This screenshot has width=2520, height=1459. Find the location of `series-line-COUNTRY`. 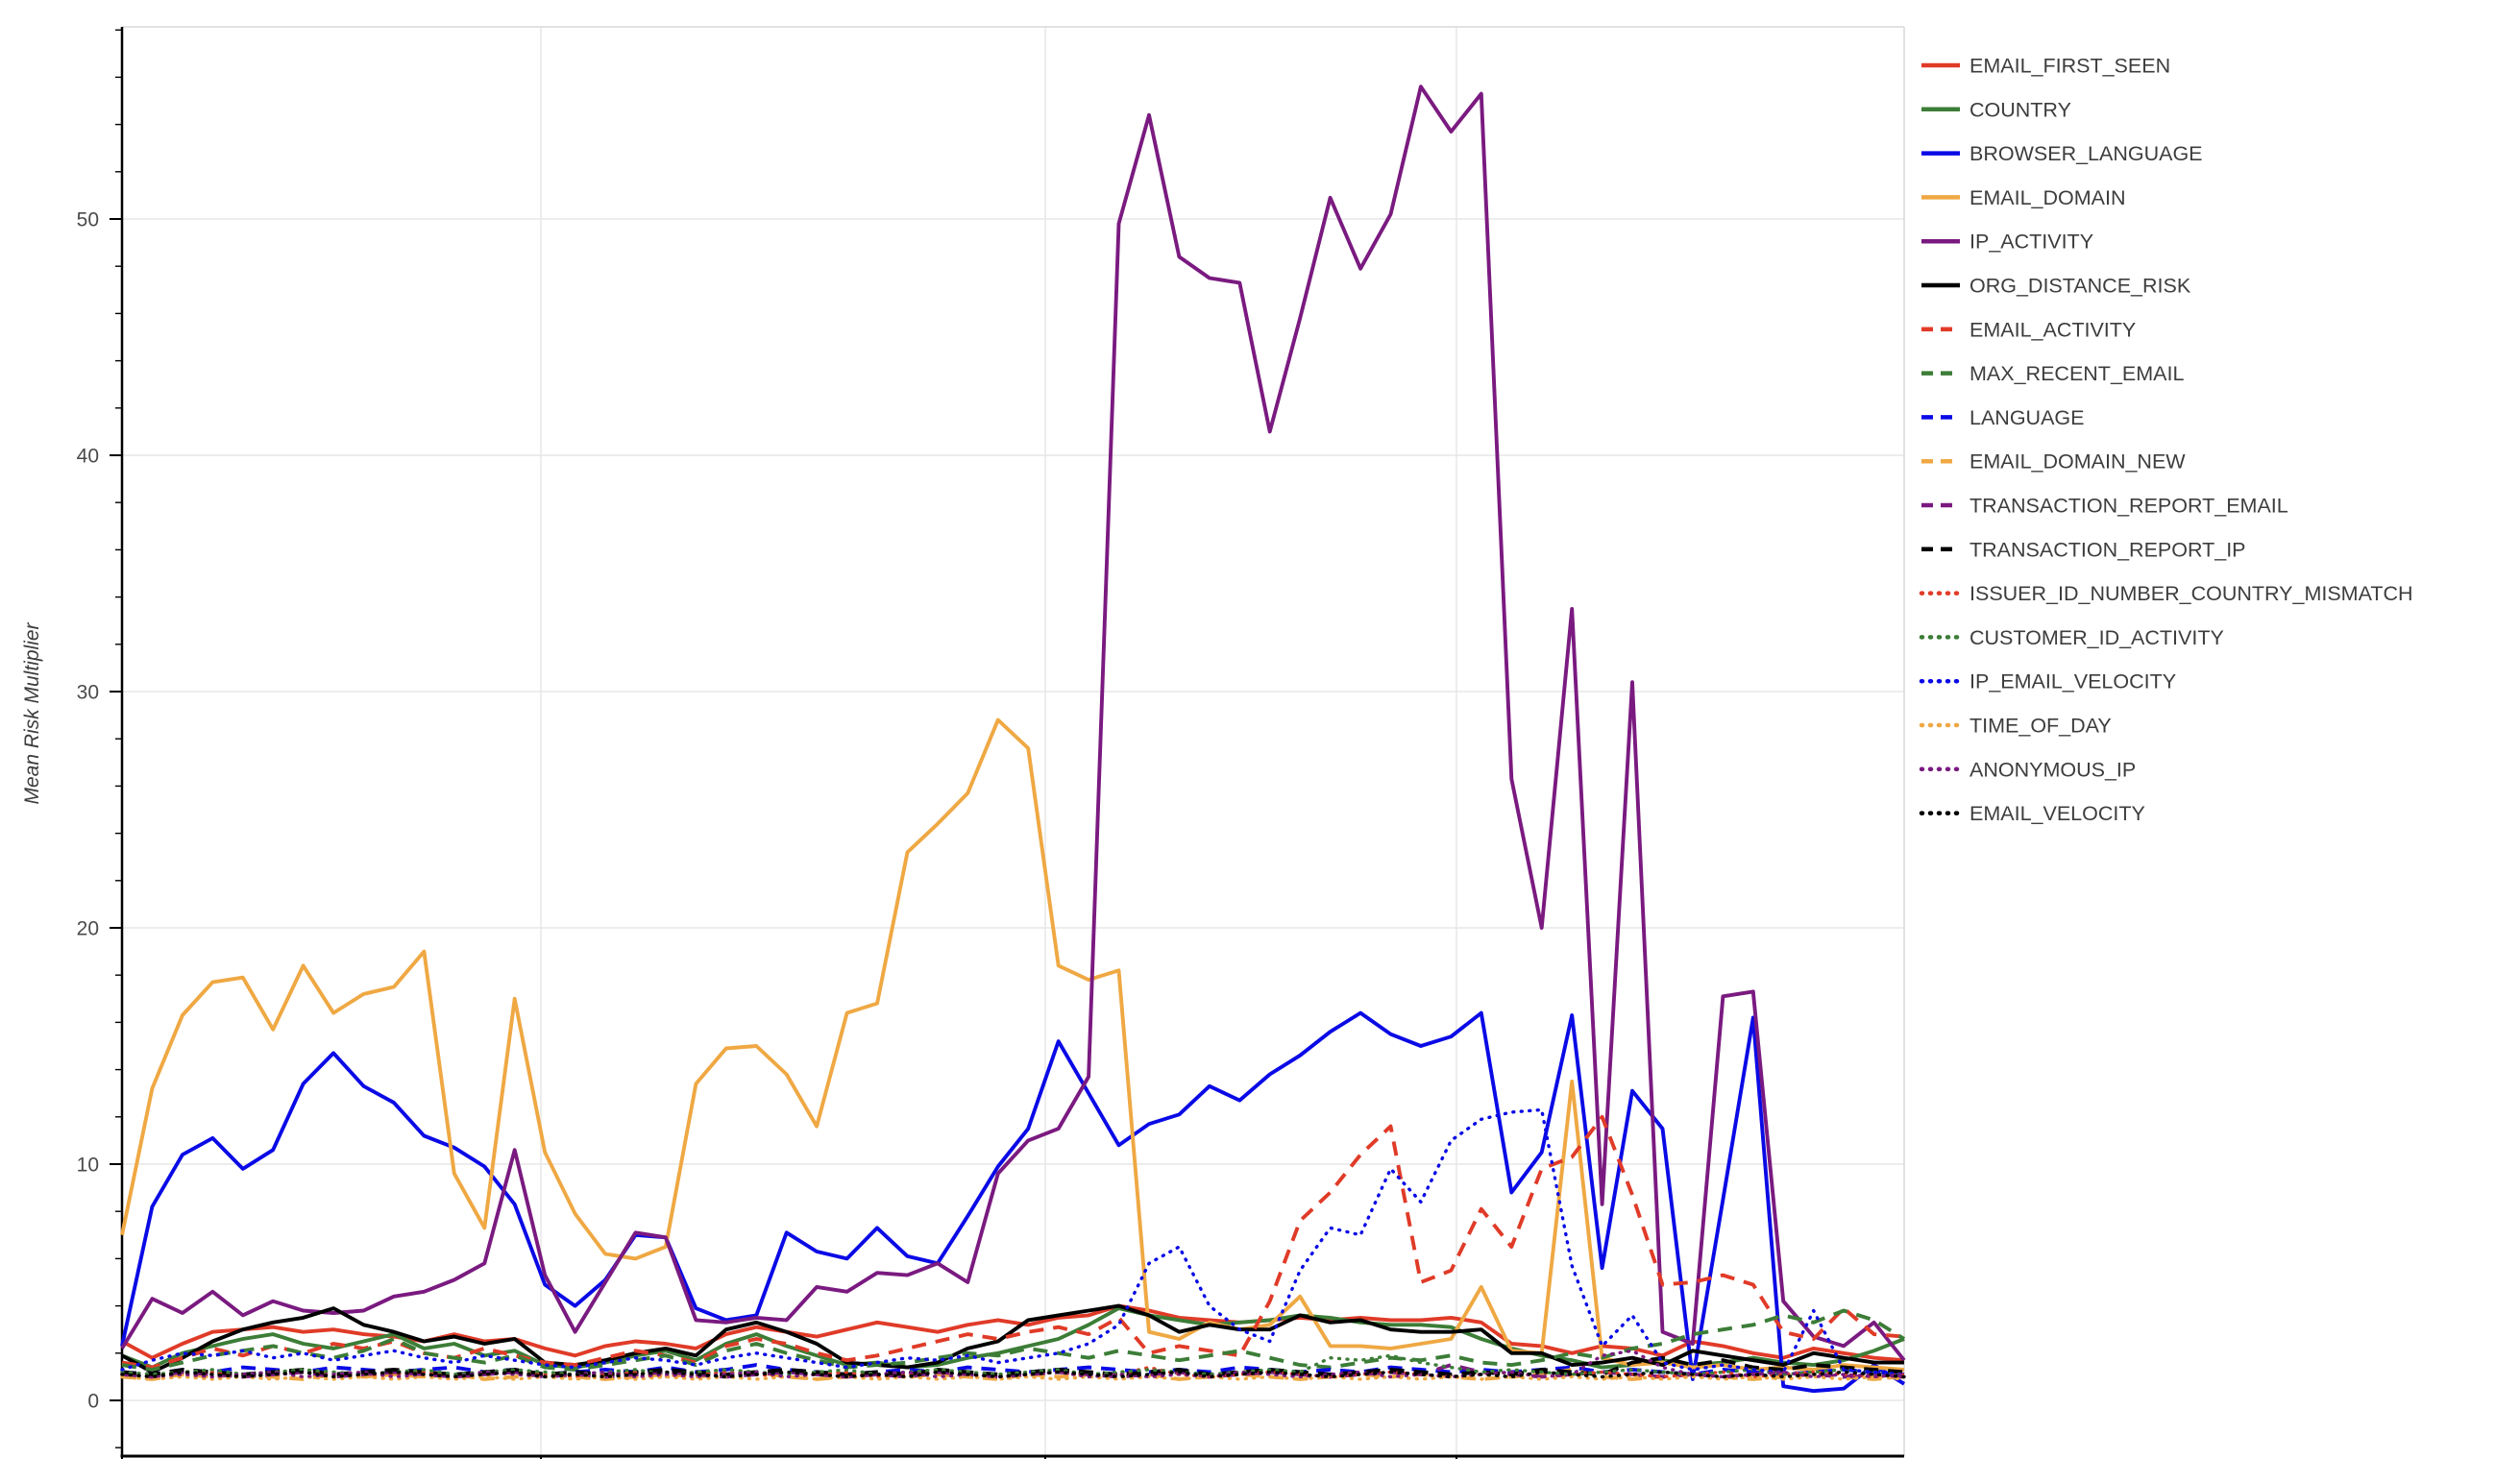

series-line-COUNTRY is located at coordinates (1013, 1338).